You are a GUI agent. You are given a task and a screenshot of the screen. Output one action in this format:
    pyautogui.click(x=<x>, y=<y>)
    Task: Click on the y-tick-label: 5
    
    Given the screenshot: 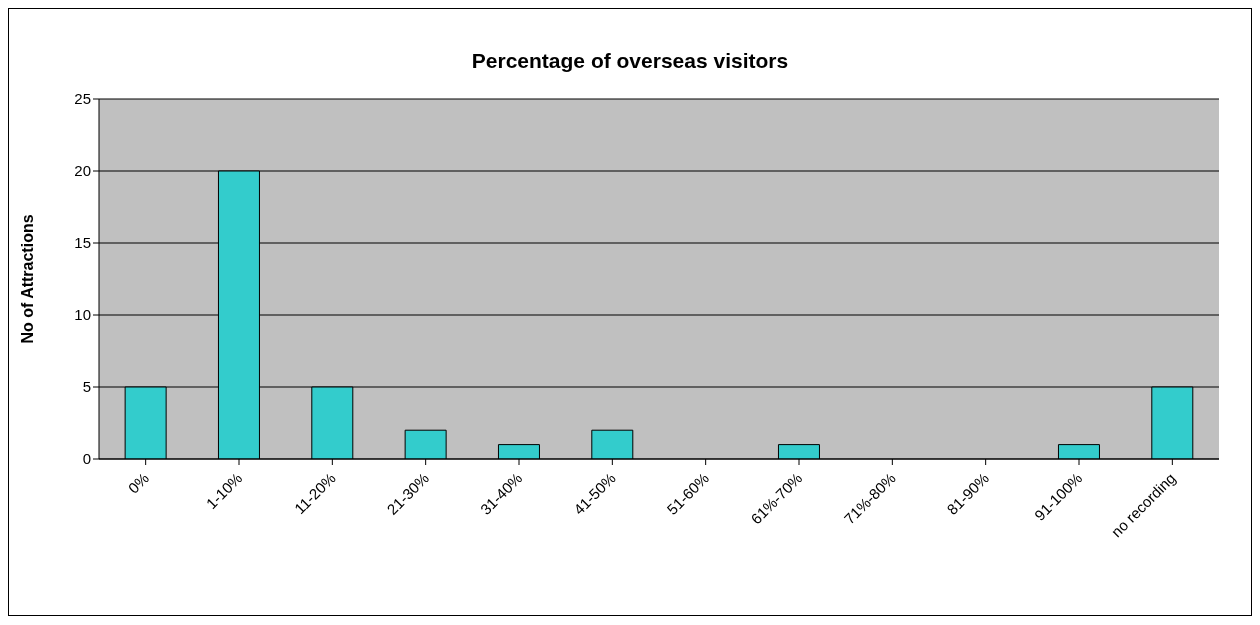 What is the action you would take?
    pyautogui.click(x=86, y=387)
    